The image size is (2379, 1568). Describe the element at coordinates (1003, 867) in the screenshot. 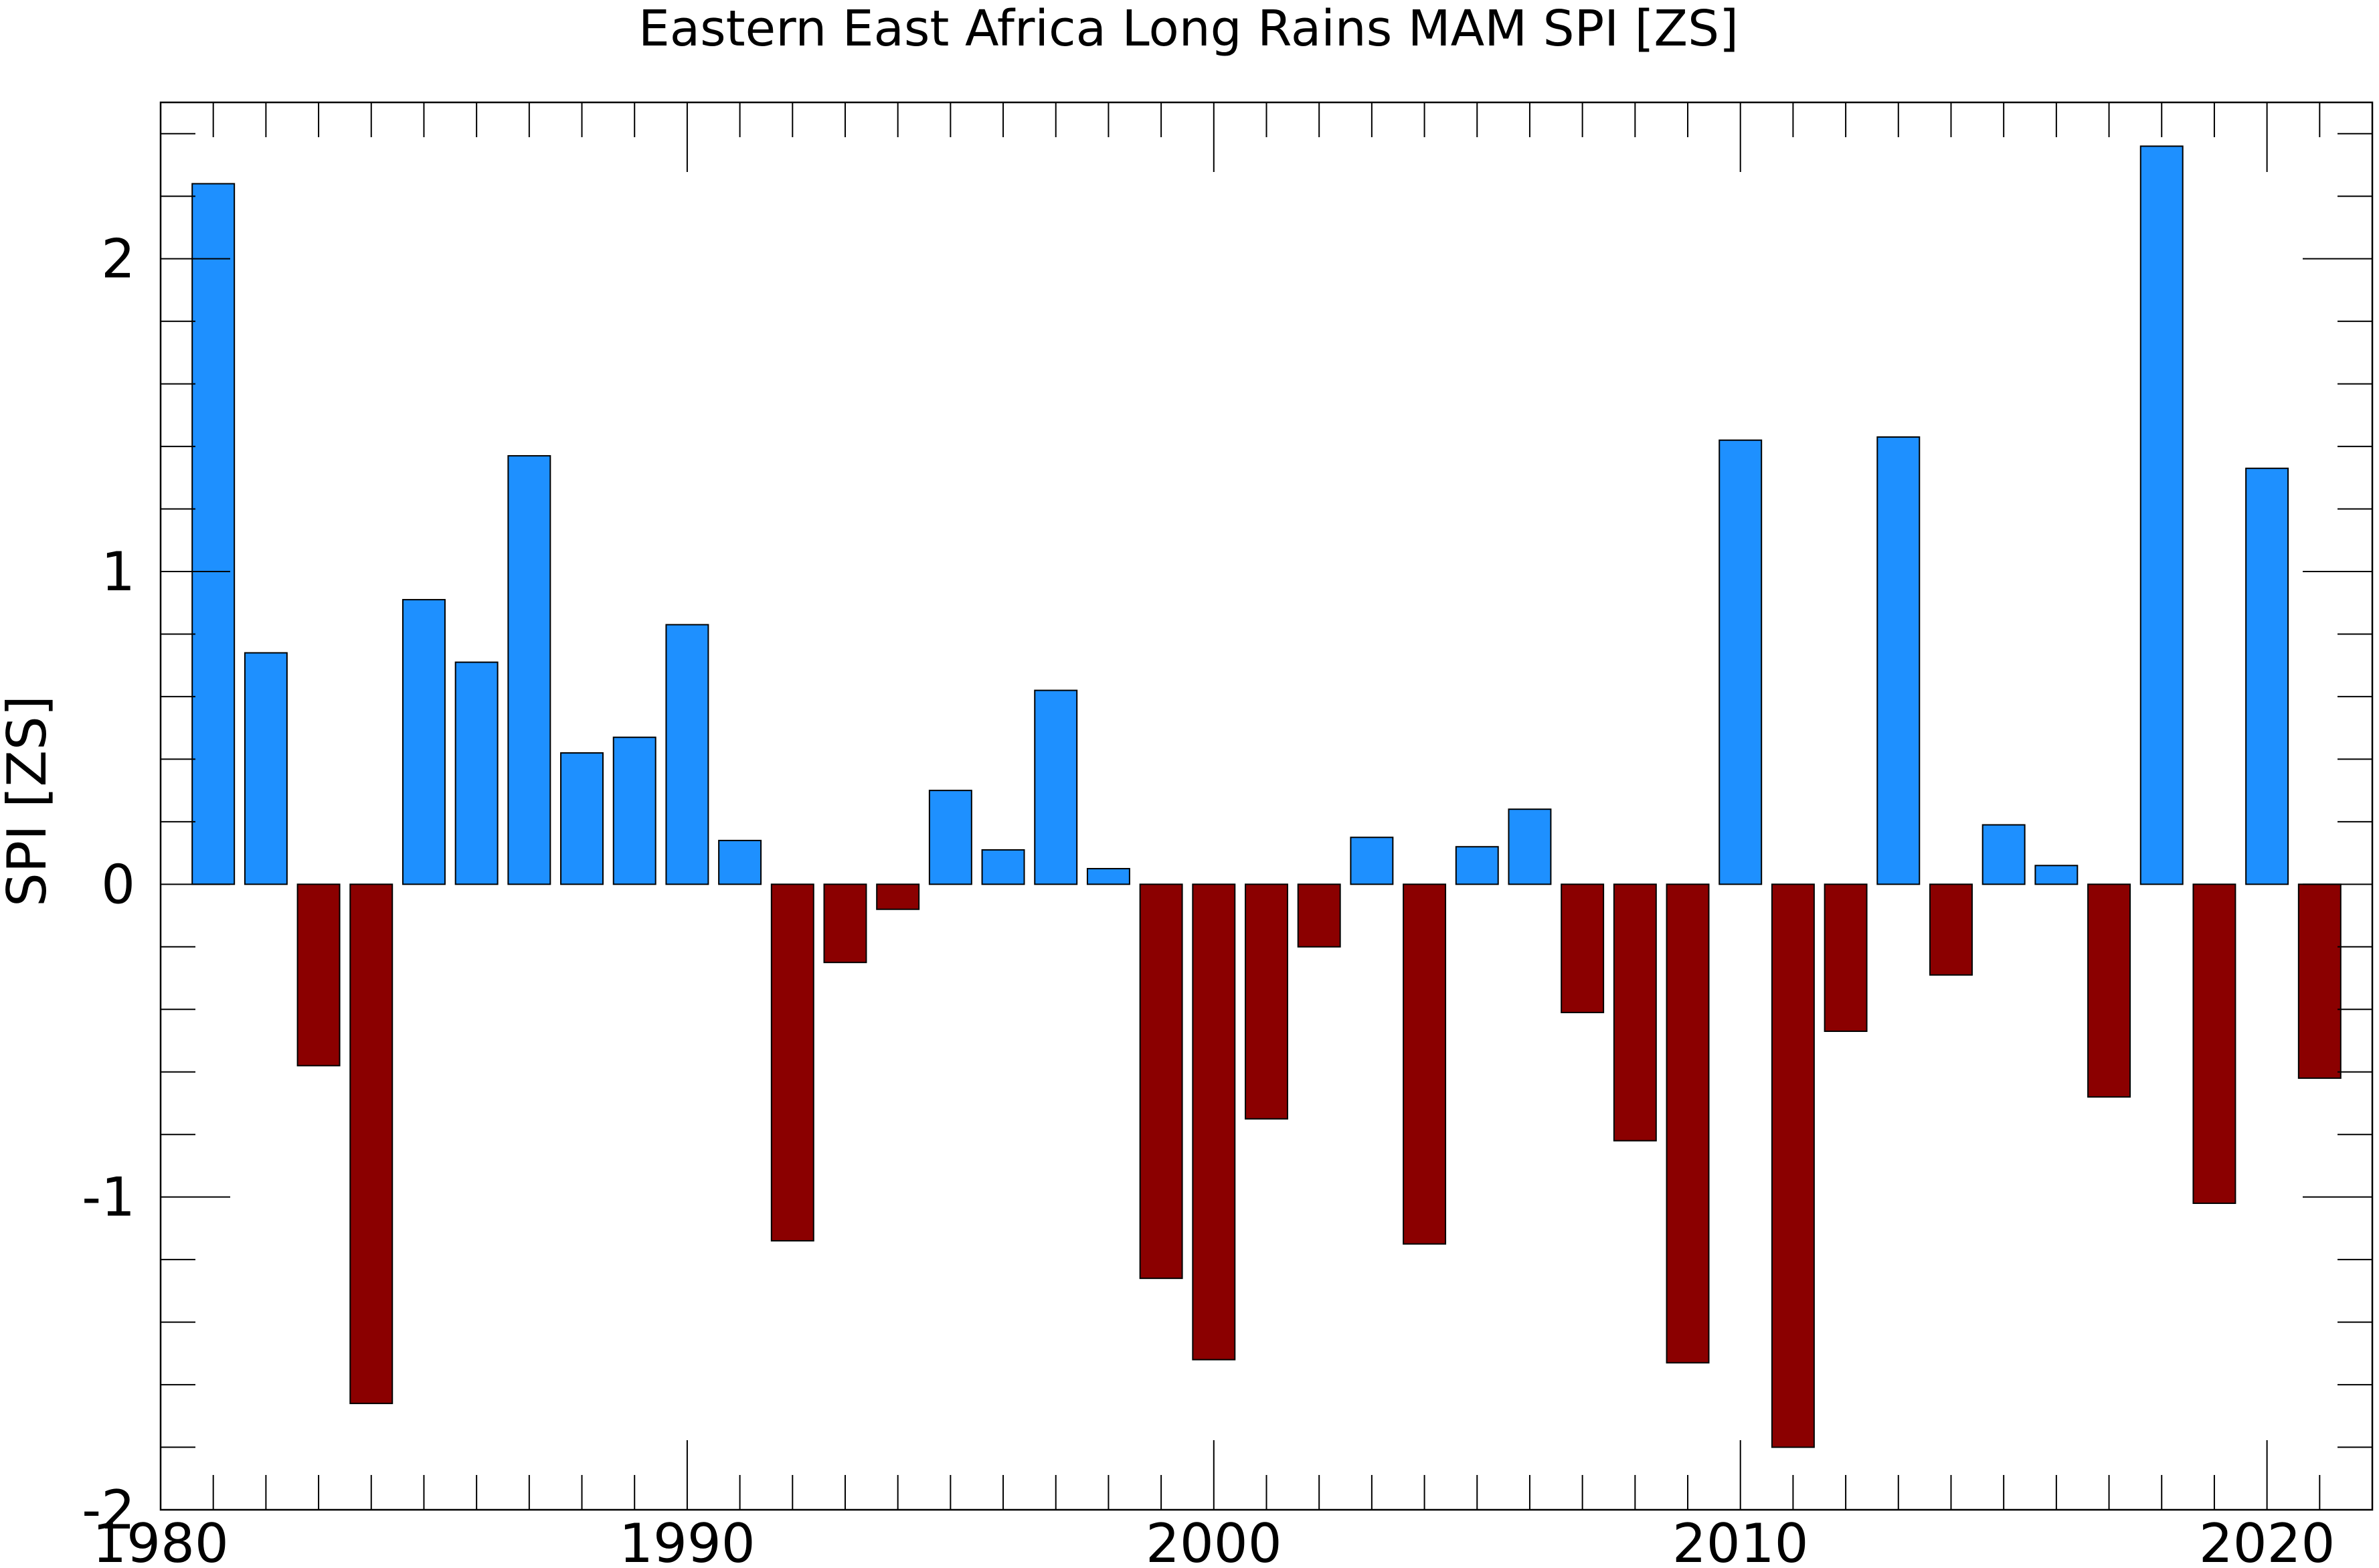

I see `bar-1996` at that location.